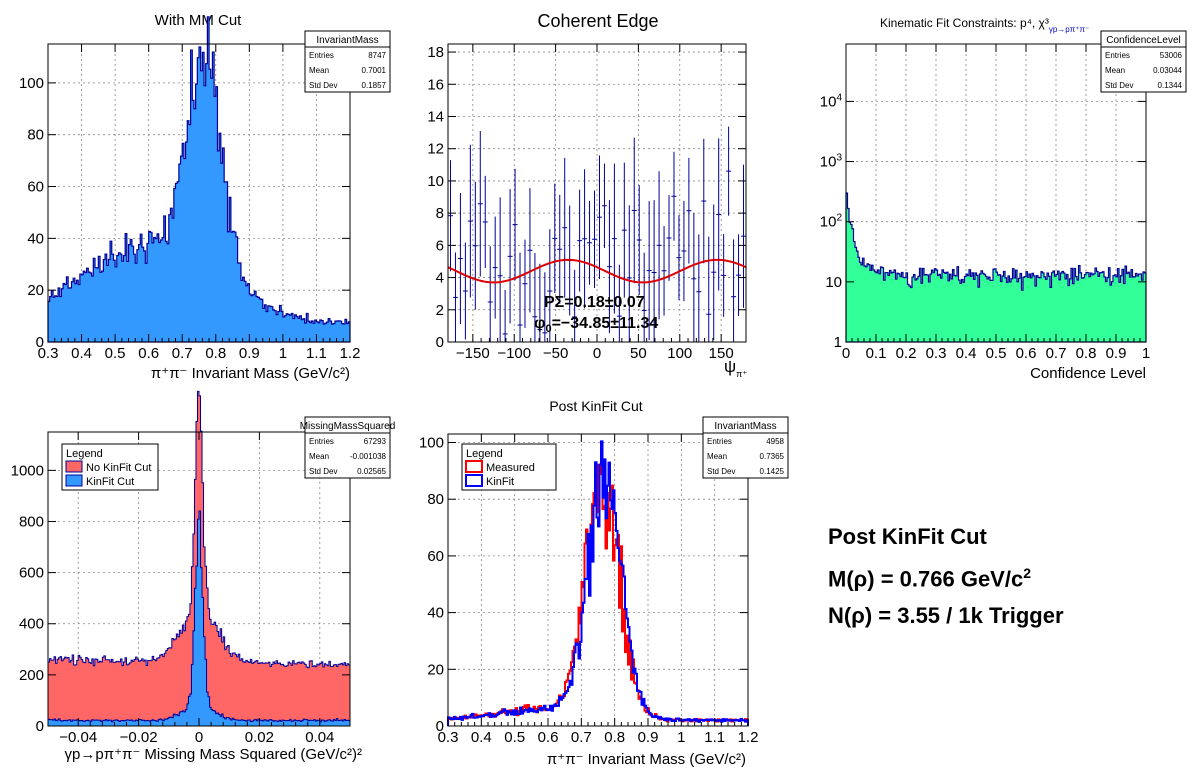 This screenshot has width=1196, height=777. What do you see at coordinates (440, 245) in the screenshot?
I see `y-tick-label: 6` at bounding box center [440, 245].